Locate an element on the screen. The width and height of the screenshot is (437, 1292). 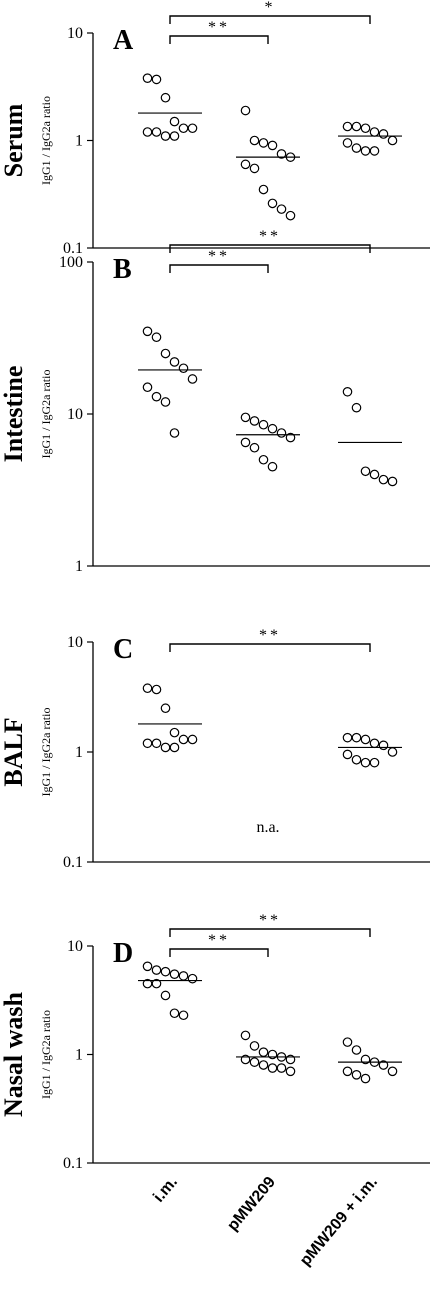
panel-a-significance-label: ** is located at coordinates (219, 27).